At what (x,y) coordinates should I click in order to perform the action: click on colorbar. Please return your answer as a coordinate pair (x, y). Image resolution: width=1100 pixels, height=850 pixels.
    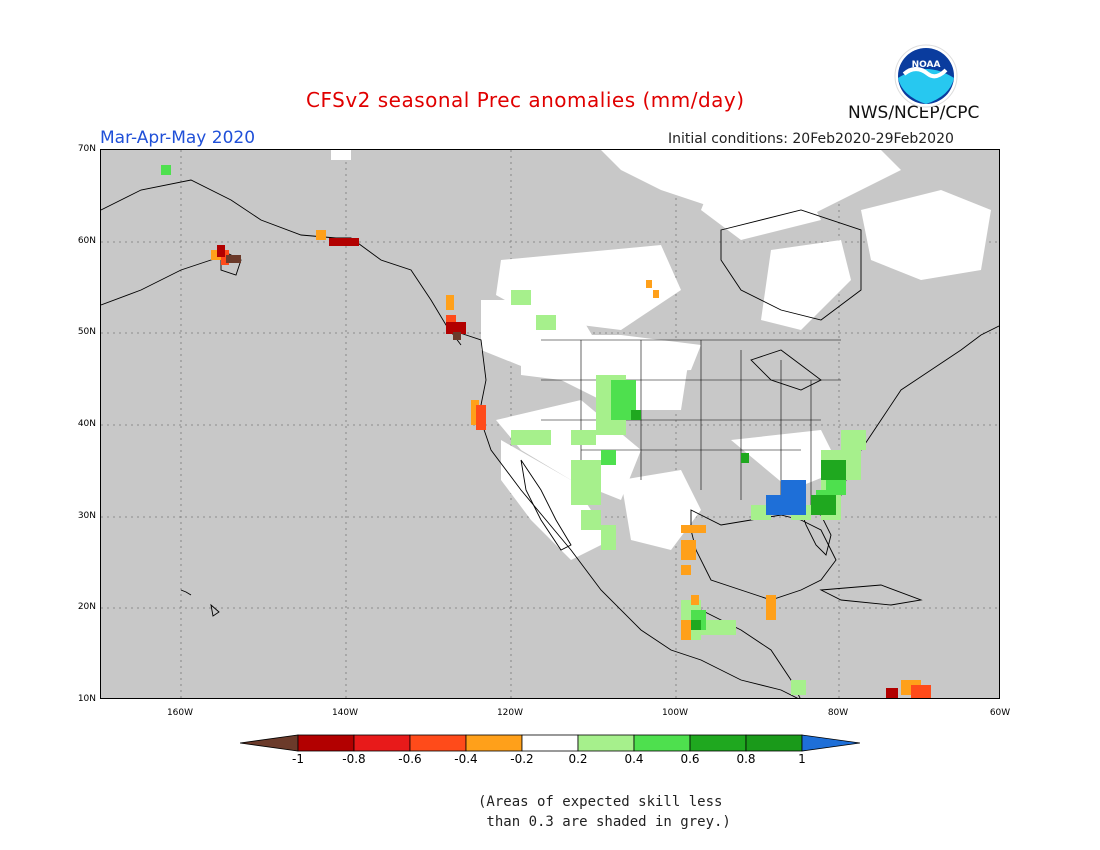
    Looking at the image, I should click on (550, 743).